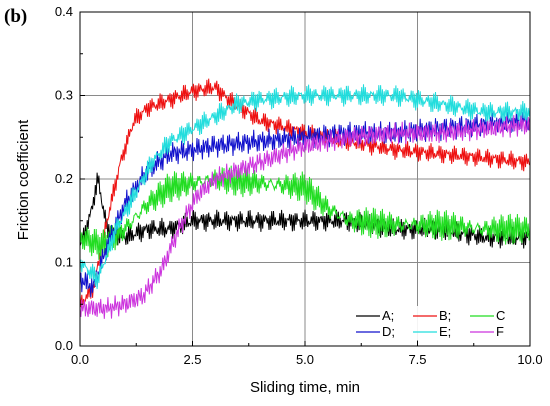 Image resolution: width=550 pixels, height=406 pixels. I want to click on legend-label: B;, so click(445, 315).